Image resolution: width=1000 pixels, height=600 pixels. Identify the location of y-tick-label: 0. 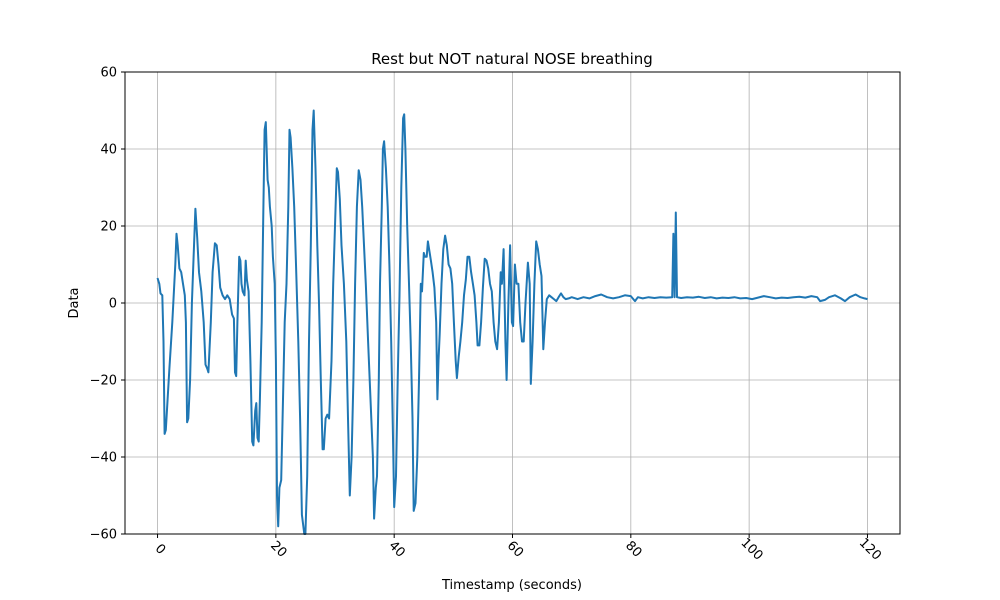
(113, 304).